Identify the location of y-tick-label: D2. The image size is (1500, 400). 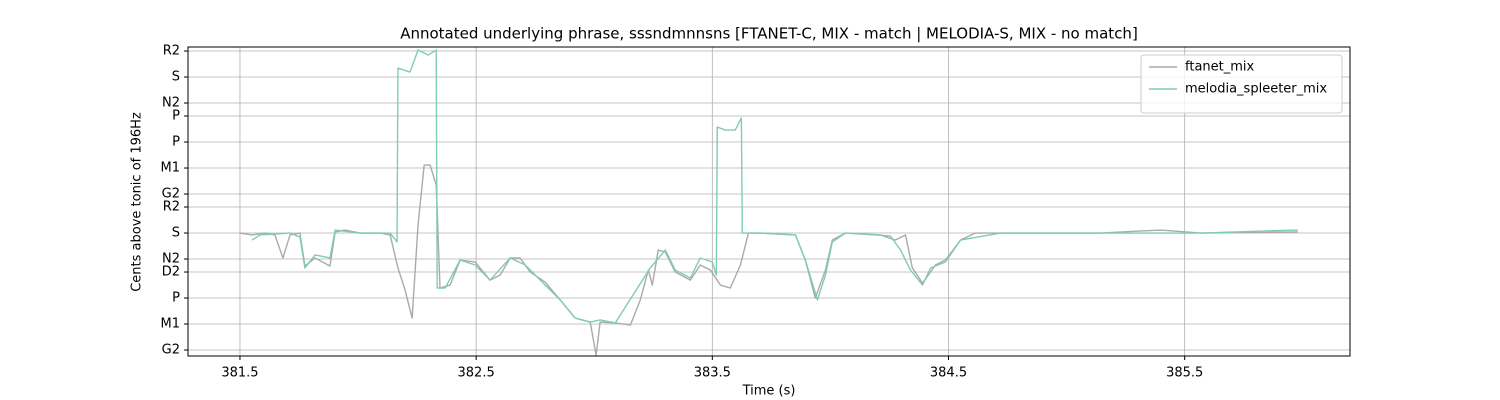
(171, 272).